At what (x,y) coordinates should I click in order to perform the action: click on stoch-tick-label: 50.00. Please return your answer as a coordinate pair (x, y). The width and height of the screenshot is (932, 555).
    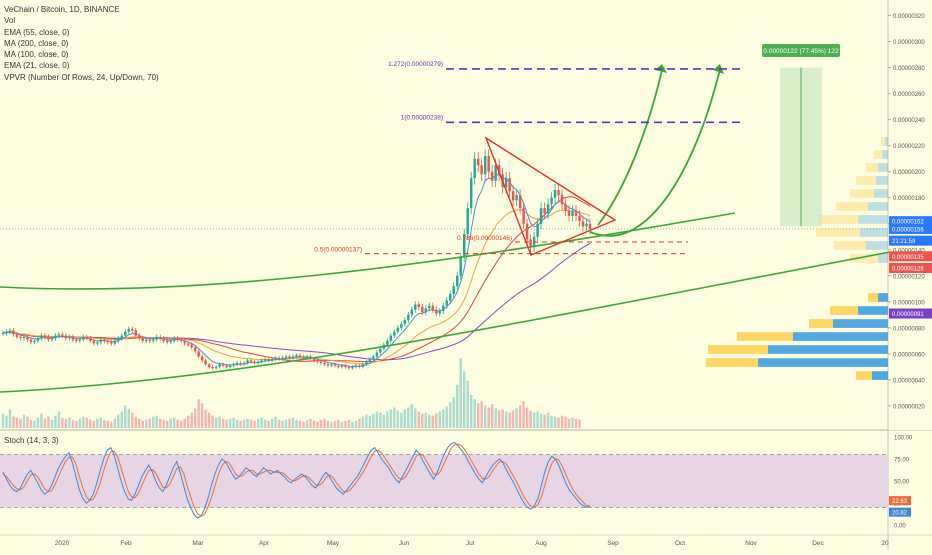
    Looking at the image, I should click on (902, 483).